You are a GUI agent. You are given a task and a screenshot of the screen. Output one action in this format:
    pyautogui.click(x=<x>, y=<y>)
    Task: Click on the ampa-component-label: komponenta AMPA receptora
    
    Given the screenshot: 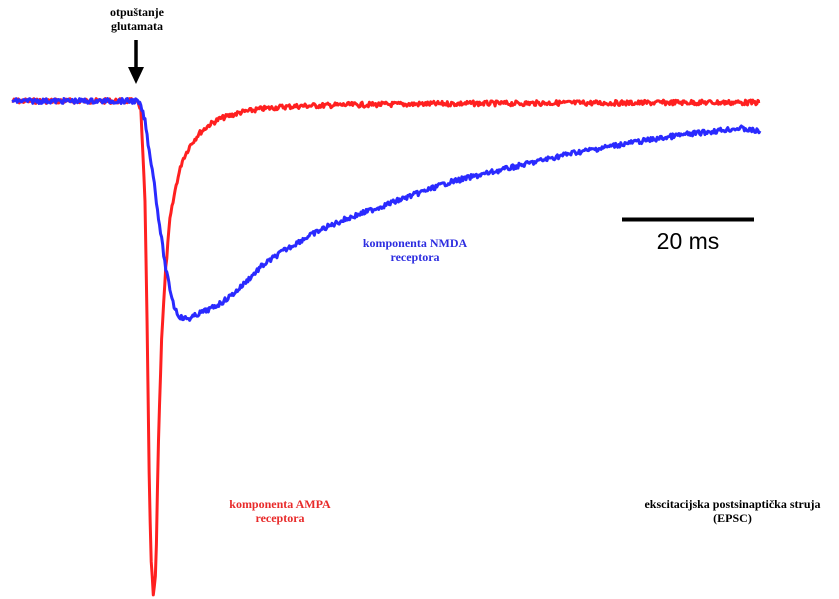 What is the action you would take?
    pyautogui.click(x=280, y=511)
    